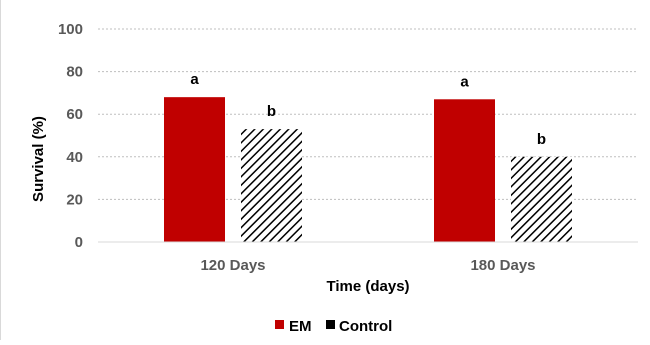 The image size is (650, 345). I want to click on legend: EM Control, so click(333, 326).